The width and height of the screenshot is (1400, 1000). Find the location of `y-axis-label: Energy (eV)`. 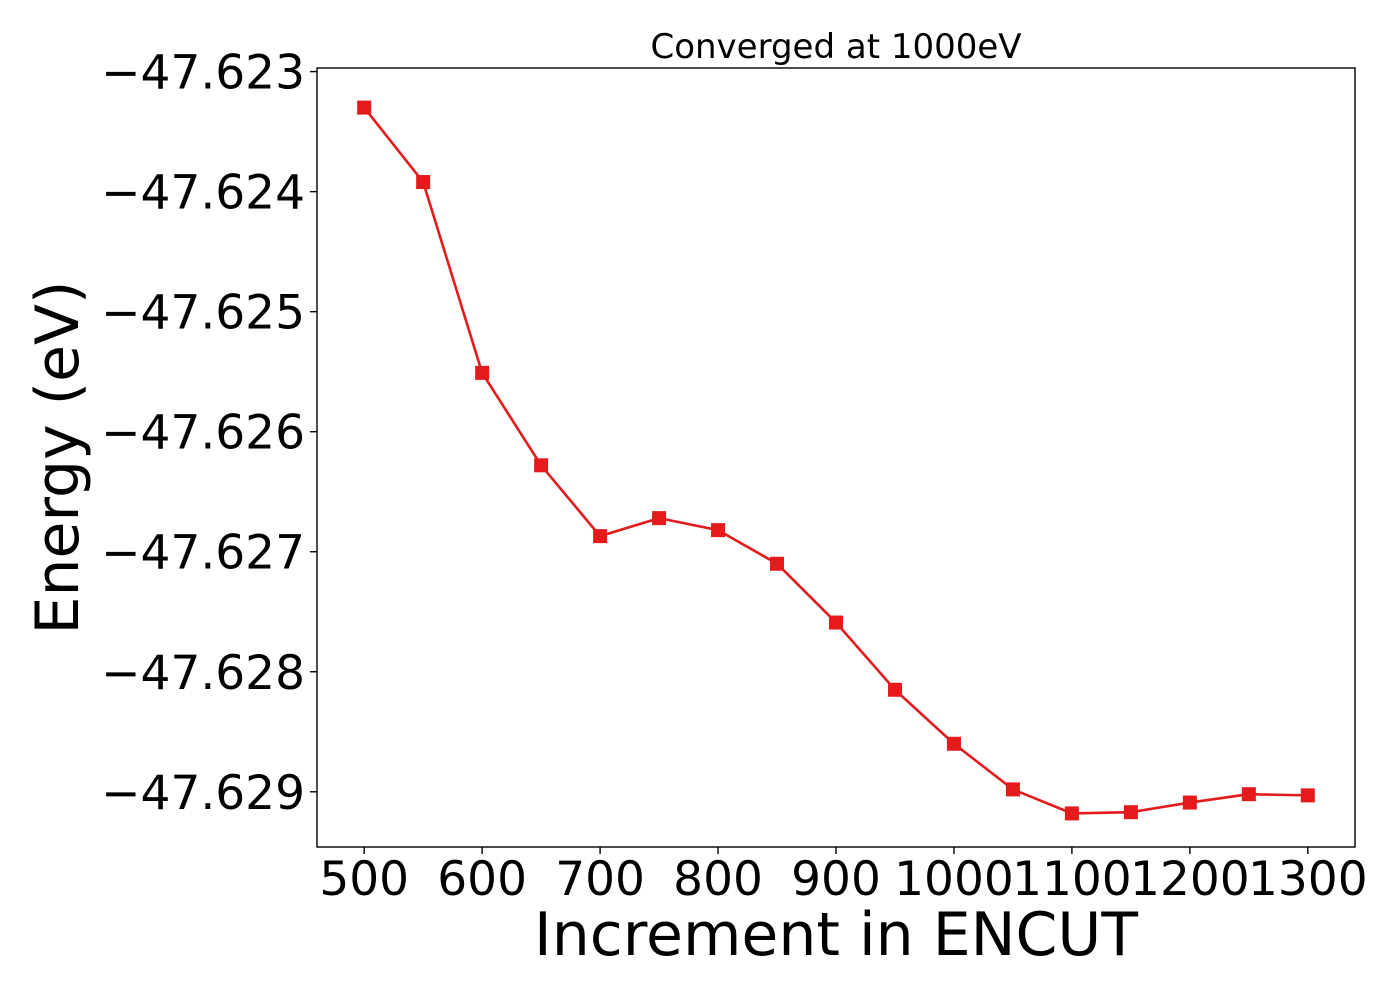

y-axis-label: Energy (eV) is located at coordinates (58, 458).